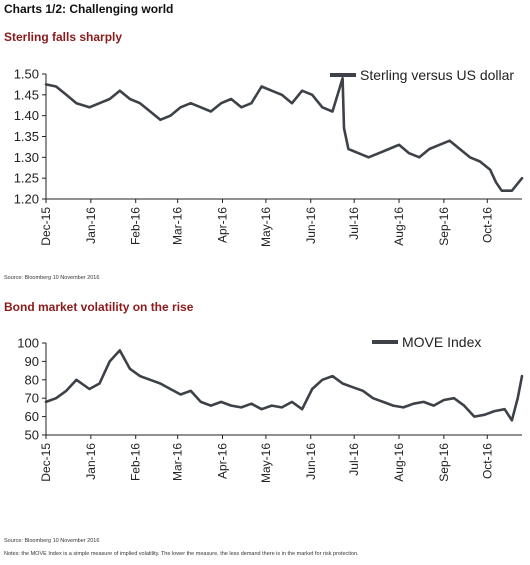 Image resolution: width=530 pixels, height=565 pixels. What do you see at coordinates (26, 115) in the screenshot?
I see `sterling-y-tick-label: 1.40` at bounding box center [26, 115].